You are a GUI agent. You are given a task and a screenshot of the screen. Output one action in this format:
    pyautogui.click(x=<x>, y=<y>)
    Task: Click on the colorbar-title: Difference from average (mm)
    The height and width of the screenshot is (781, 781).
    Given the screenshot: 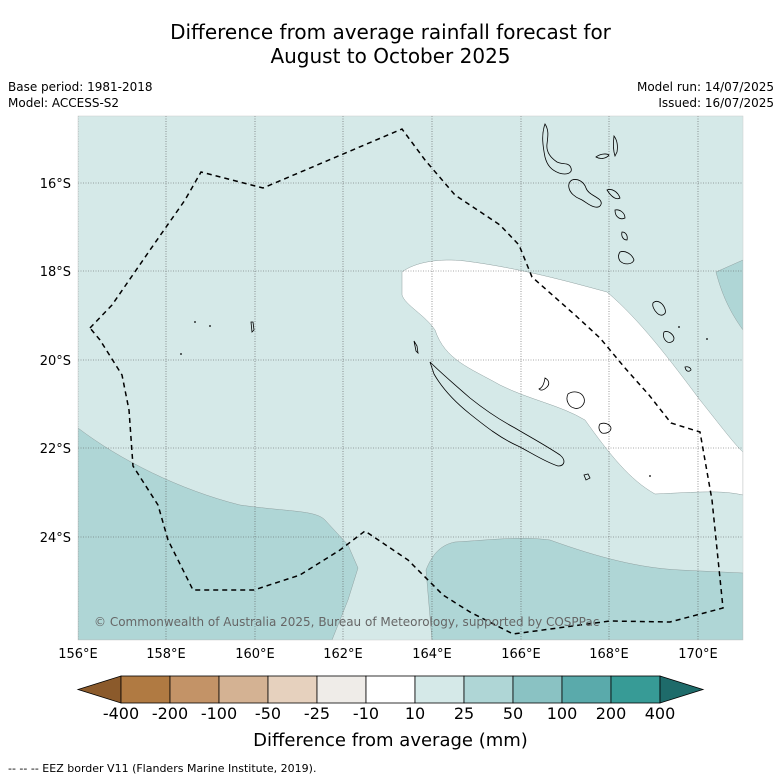 What is the action you would take?
    pyautogui.click(x=390, y=740)
    